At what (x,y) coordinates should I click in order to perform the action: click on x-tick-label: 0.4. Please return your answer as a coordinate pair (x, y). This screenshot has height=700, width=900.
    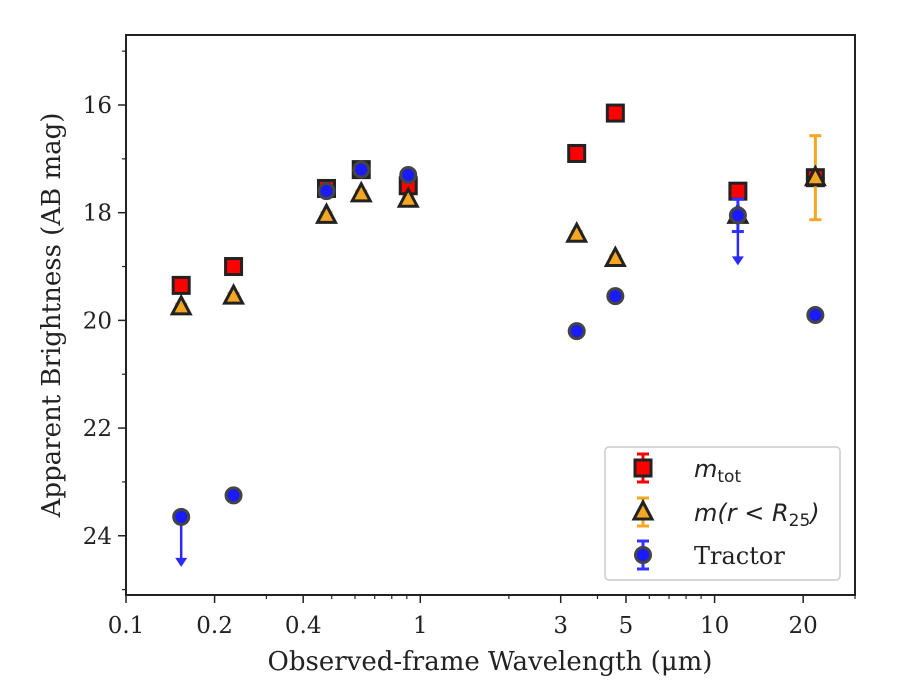
    Looking at the image, I should click on (303, 626).